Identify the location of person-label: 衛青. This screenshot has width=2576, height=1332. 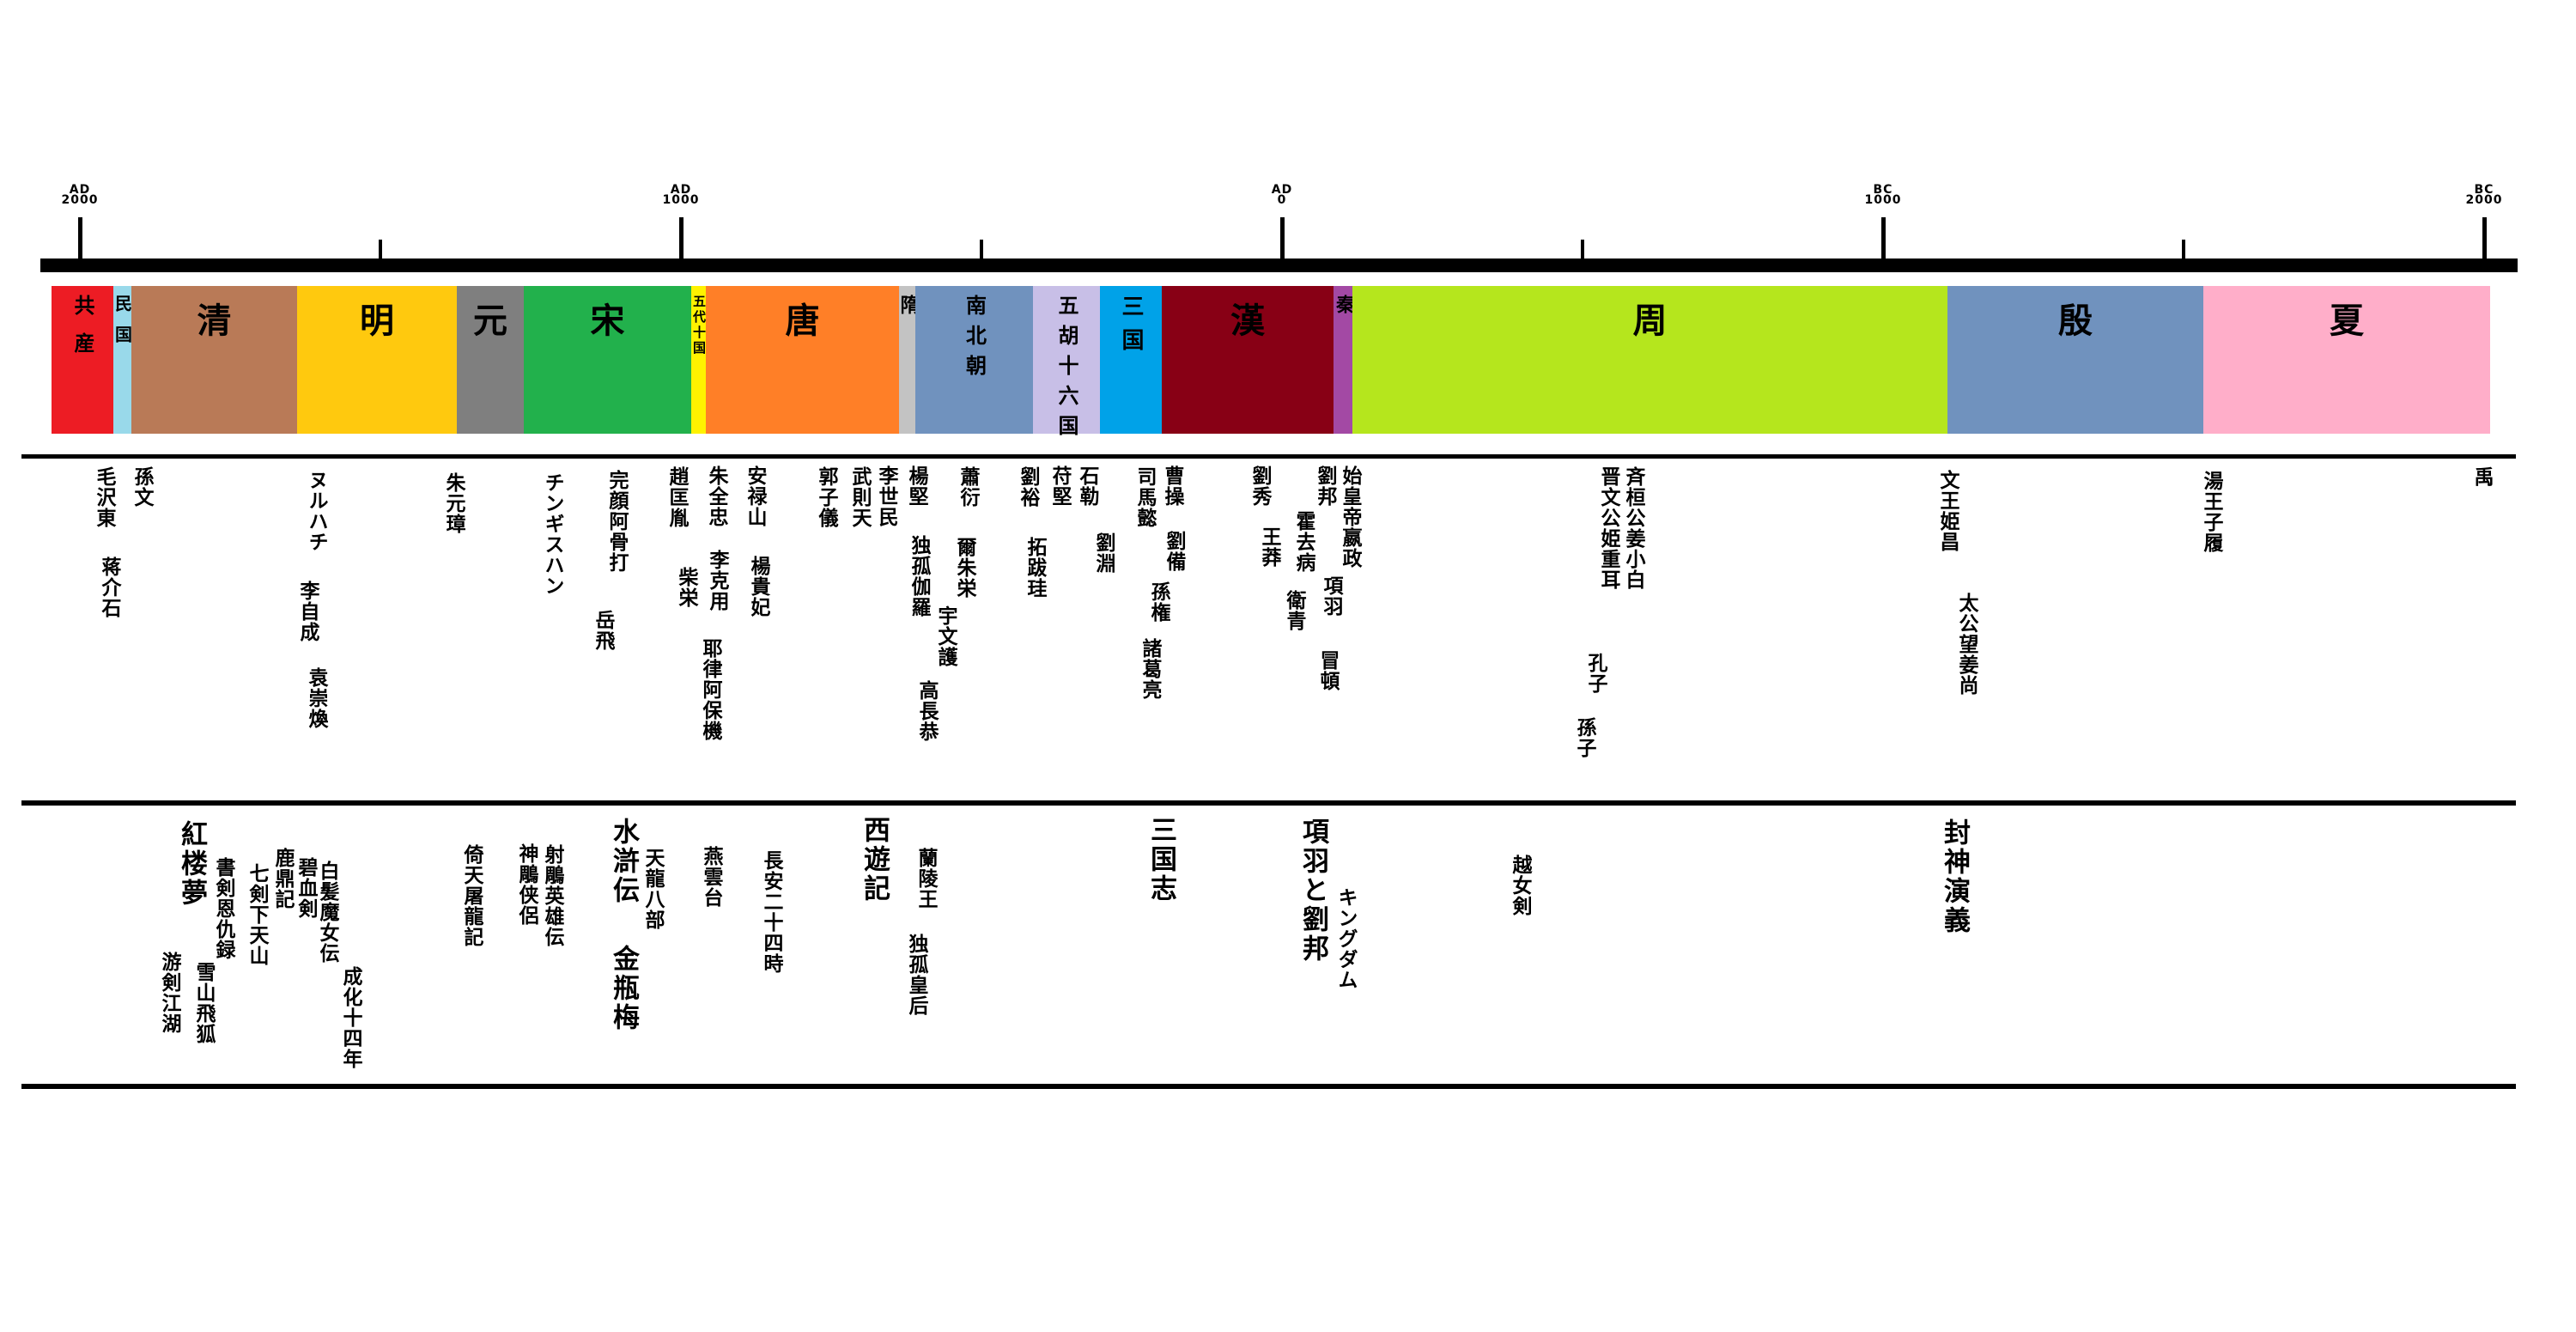
(1294, 610).